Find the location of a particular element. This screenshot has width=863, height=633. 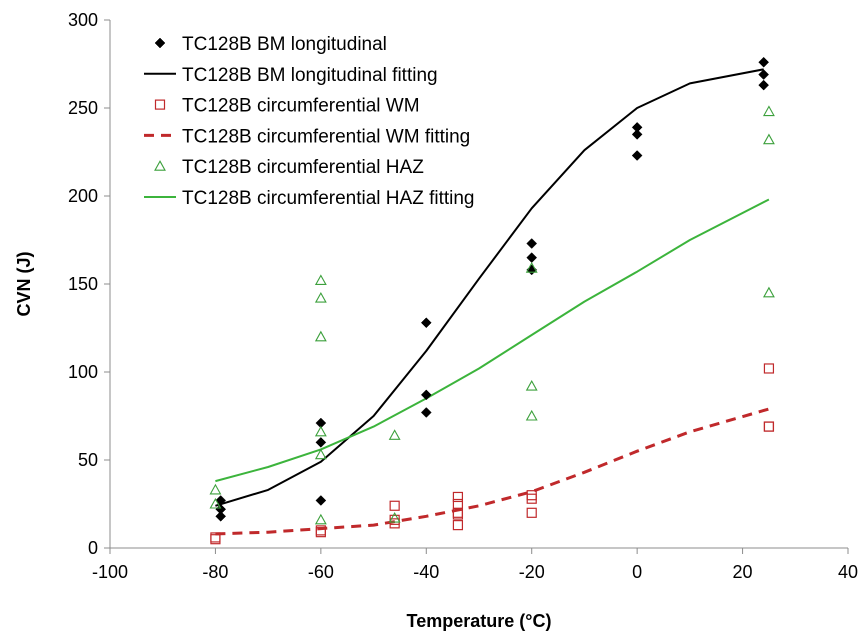

y-tick-label: 0 is located at coordinates (93, 548).